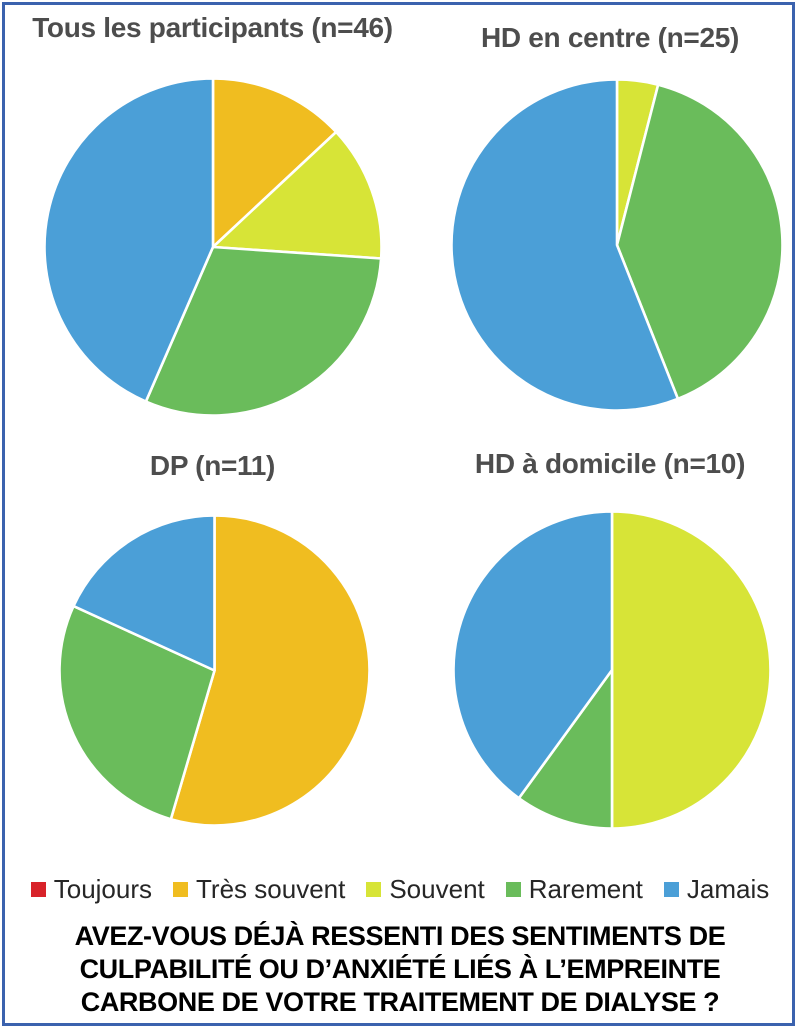 The height and width of the screenshot is (1031, 800). I want to click on pie-chart-hd-en-centre, so click(617, 245).